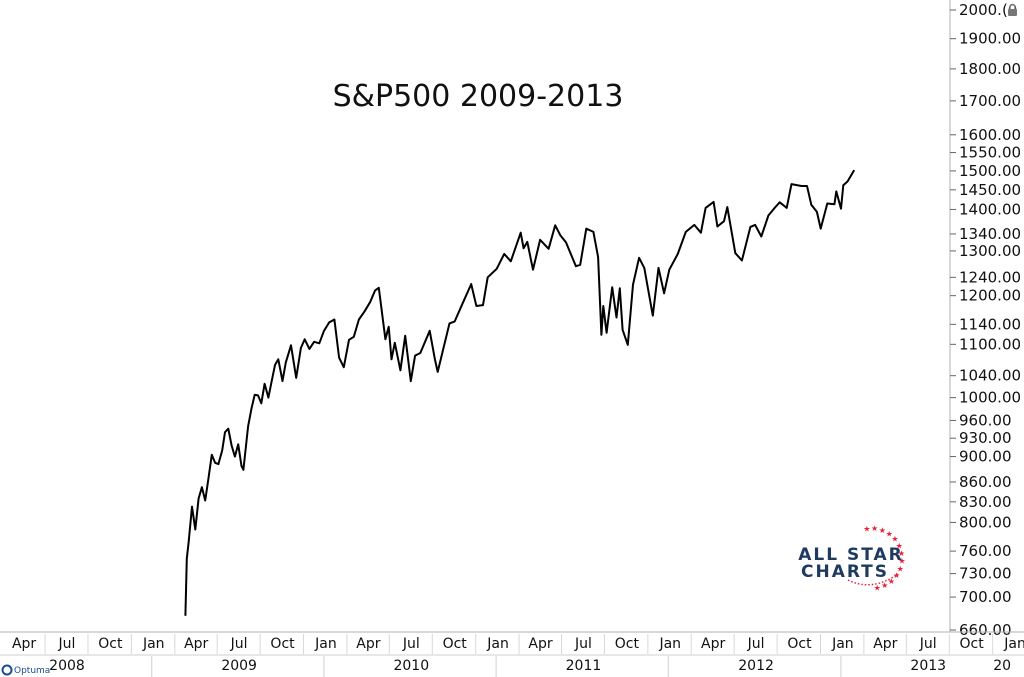  Describe the element at coordinates (1002, 666) in the screenshot. I see `x-year-label: 20` at that location.